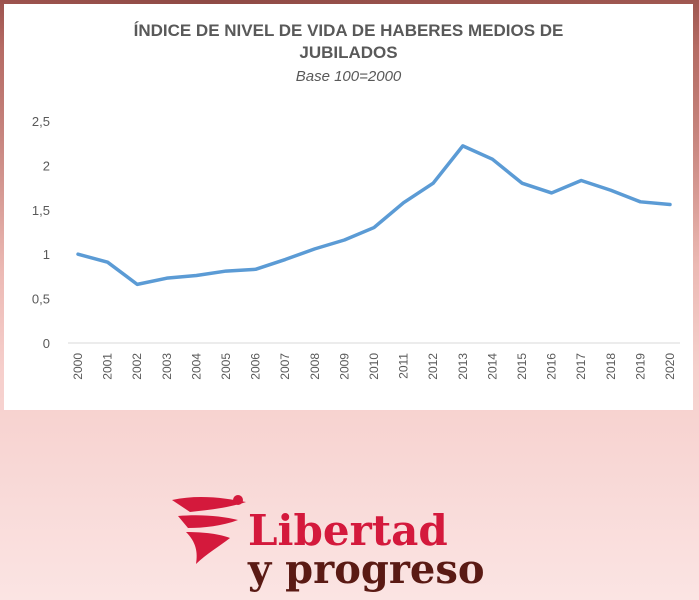  I want to click on x-tick-label: 2004, so click(196, 366).